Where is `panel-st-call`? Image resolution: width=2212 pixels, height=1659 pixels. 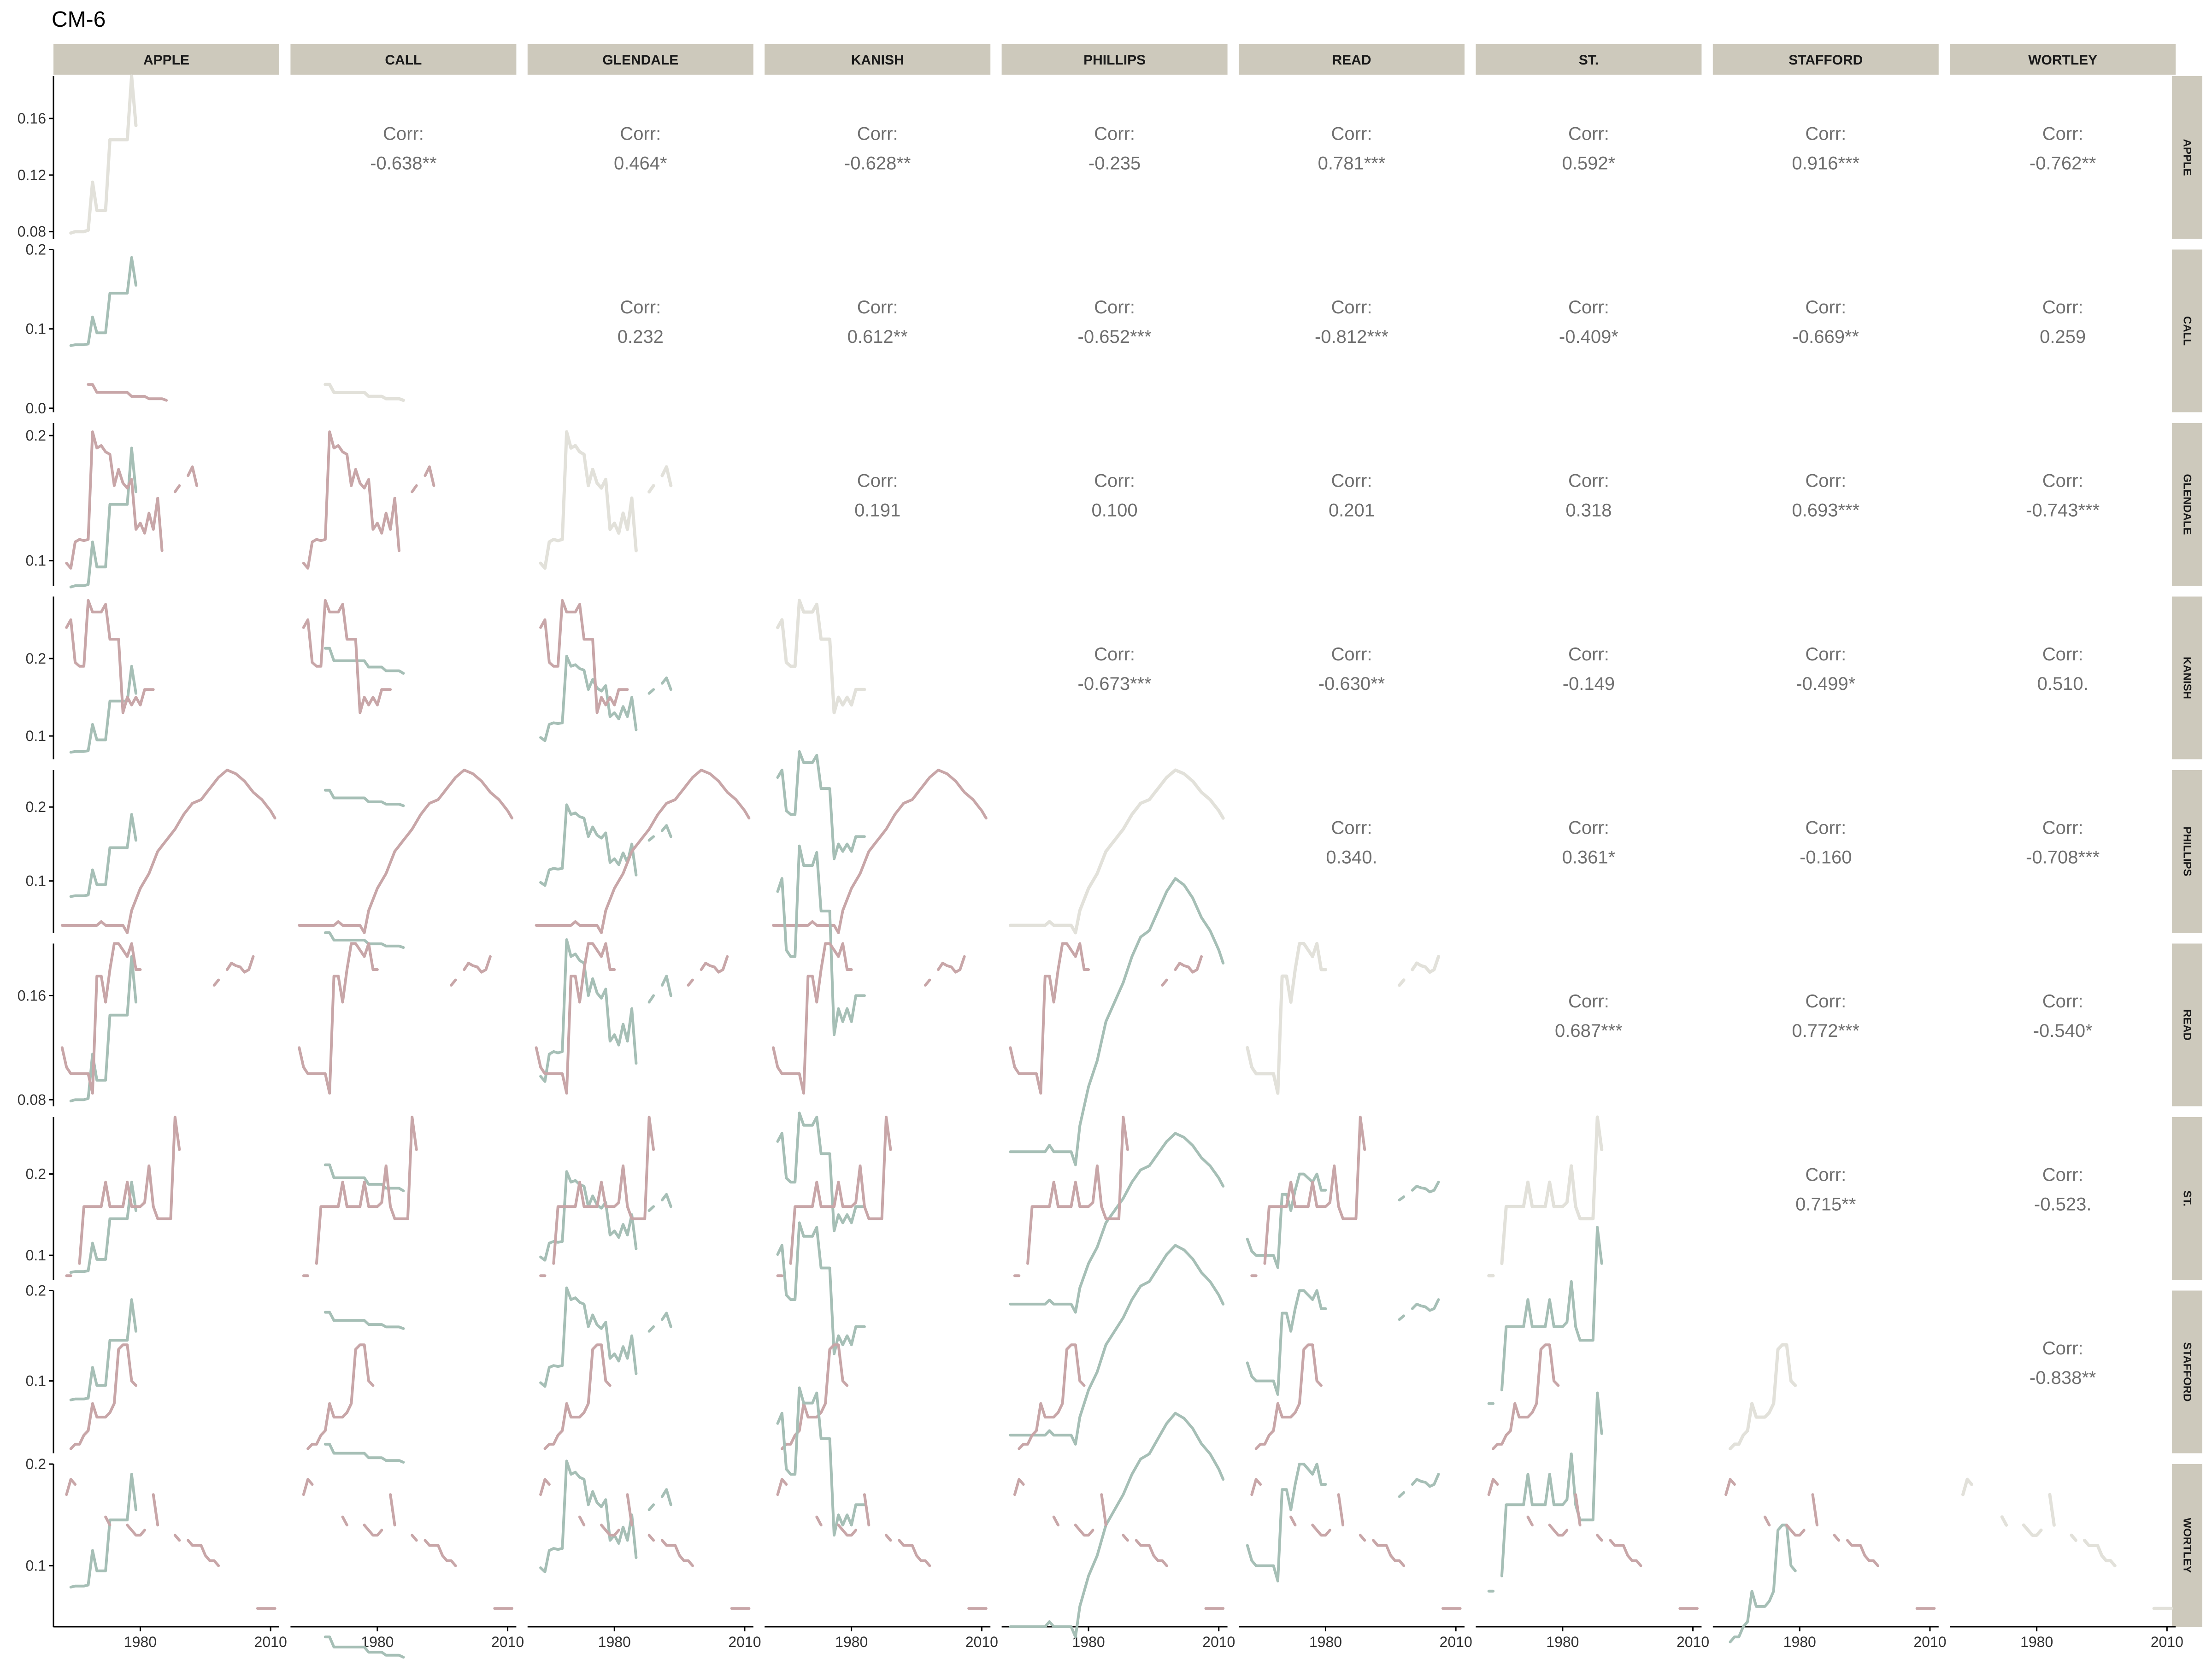 panel-st-call is located at coordinates (360, 1223).